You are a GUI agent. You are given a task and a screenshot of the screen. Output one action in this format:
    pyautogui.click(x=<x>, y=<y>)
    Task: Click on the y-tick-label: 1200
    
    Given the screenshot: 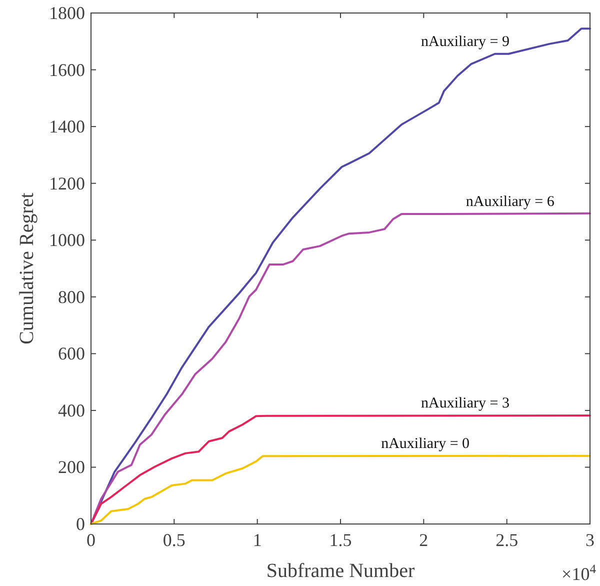 What is the action you would take?
    pyautogui.click(x=67, y=183)
    